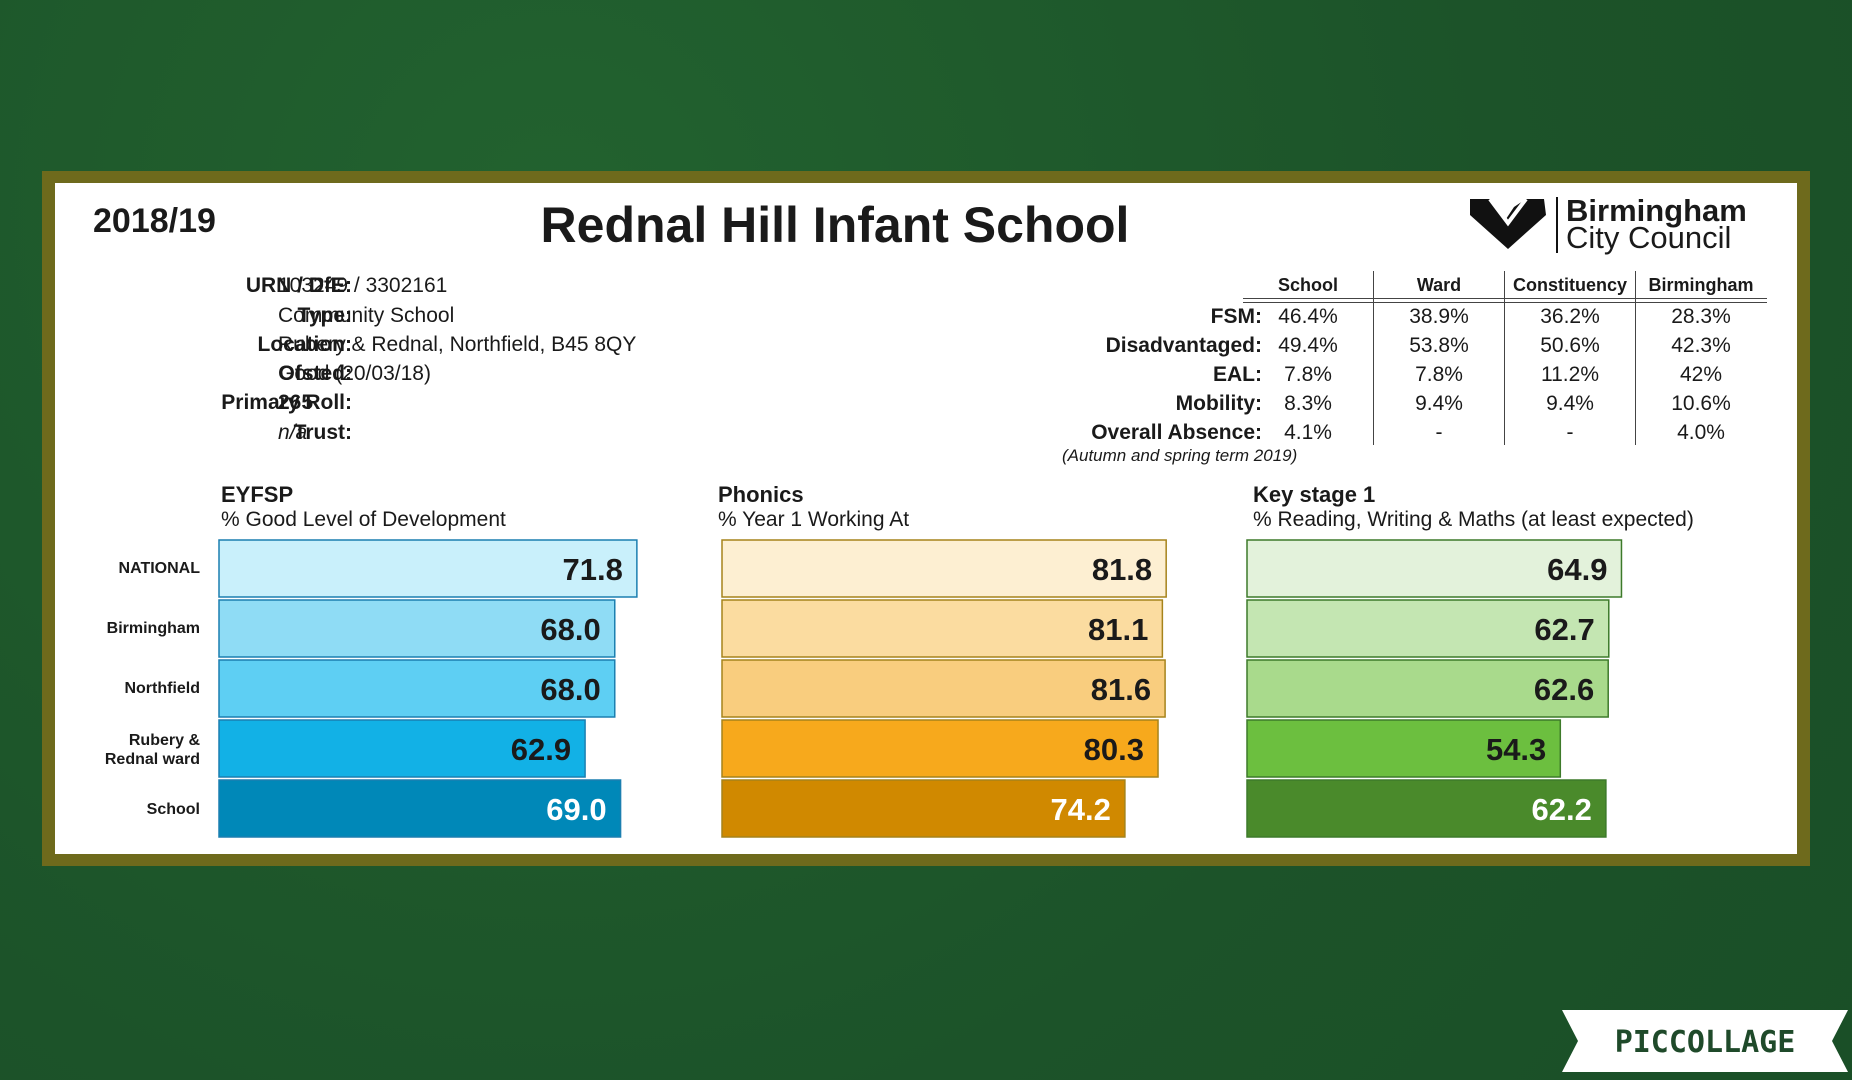 This screenshot has height=1080, width=1852. Describe the element at coordinates (1121, 689) in the screenshot. I see `bar-value-phonics-2: 81.6` at that location.